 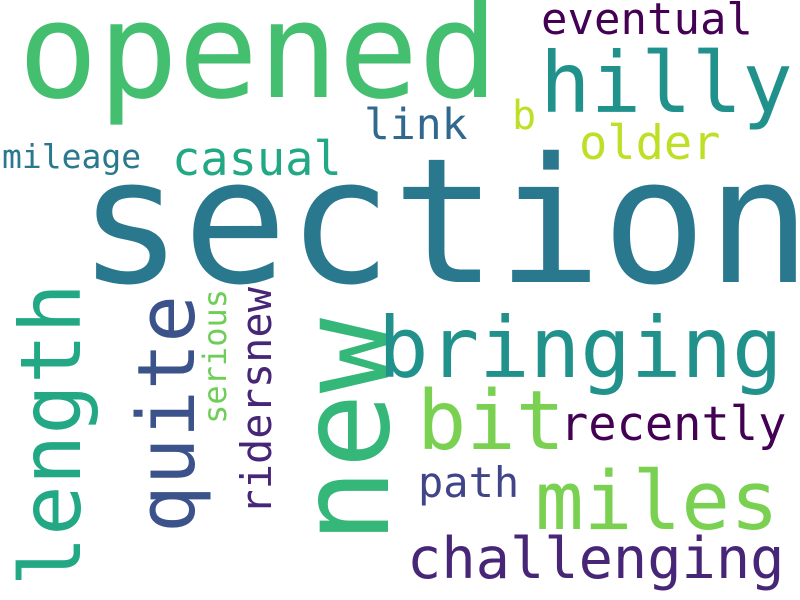 What do you see at coordinates (258, 64) in the screenshot?
I see `word-opened: opened` at bounding box center [258, 64].